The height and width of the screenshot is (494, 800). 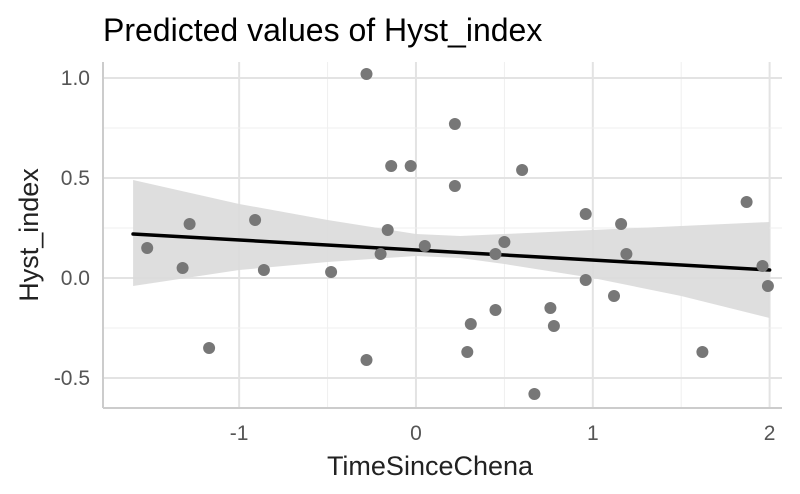 What do you see at coordinates (593, 433) in the screenshot?
I see `x-tick-label: 1` at bounding box center [593, 433].